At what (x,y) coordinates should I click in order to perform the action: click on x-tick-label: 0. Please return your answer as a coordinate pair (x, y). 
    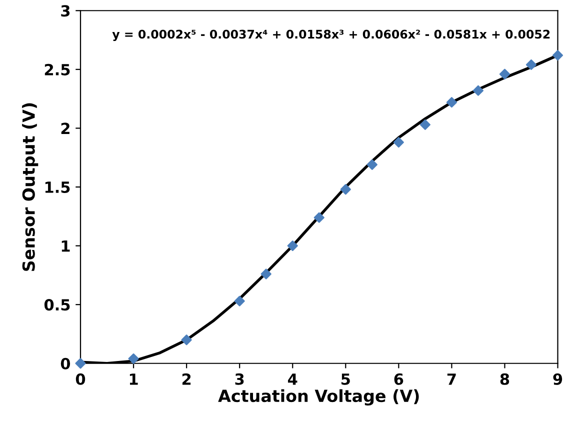
    Looking at the image, I should click on (81, 379).